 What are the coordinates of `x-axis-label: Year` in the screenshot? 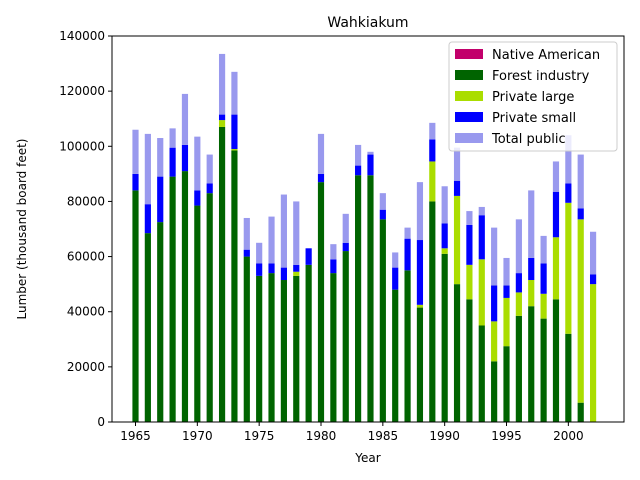 It's located at (367, 458).